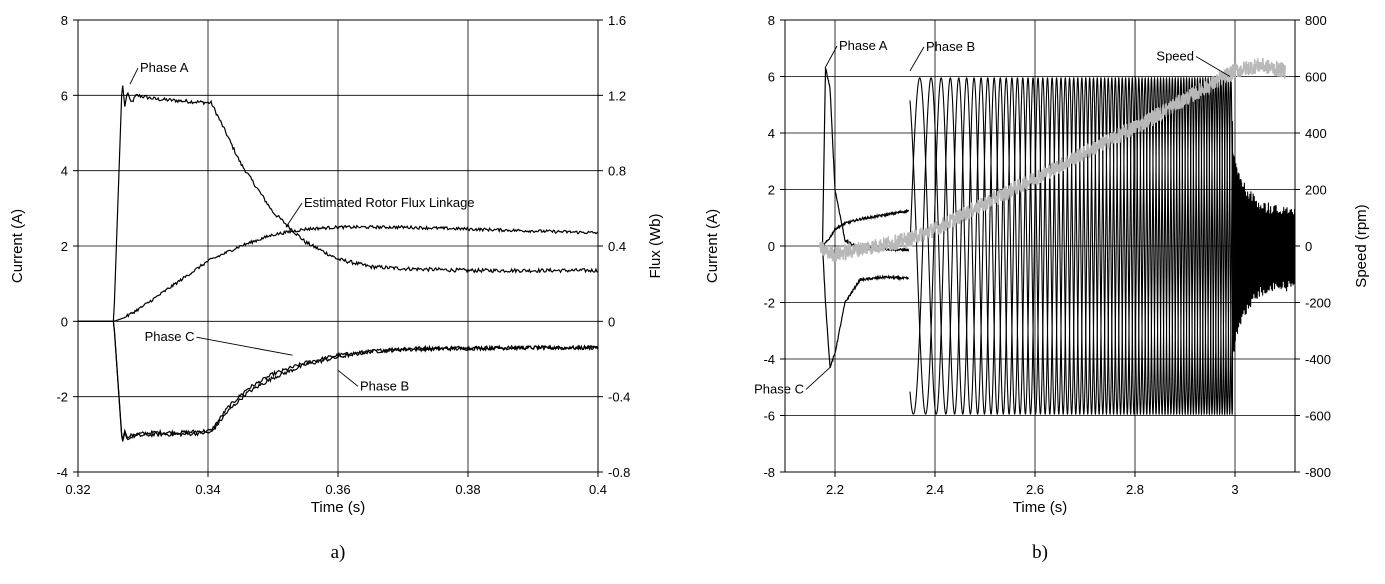  What do you see at coordinates (77, 489) in the screenshot?
I see `x-tick-label: 0.32` at bounding box center [77, 489].